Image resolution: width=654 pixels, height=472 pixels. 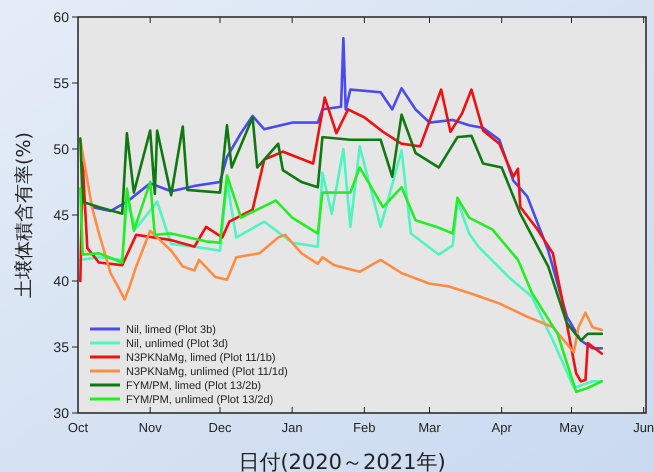 What do you see at coordinates (194, 386) in the screenshot?
I see `legend-label: FYM/PM, limed (Plot 13/2b)` at bounding box center [194, 386].